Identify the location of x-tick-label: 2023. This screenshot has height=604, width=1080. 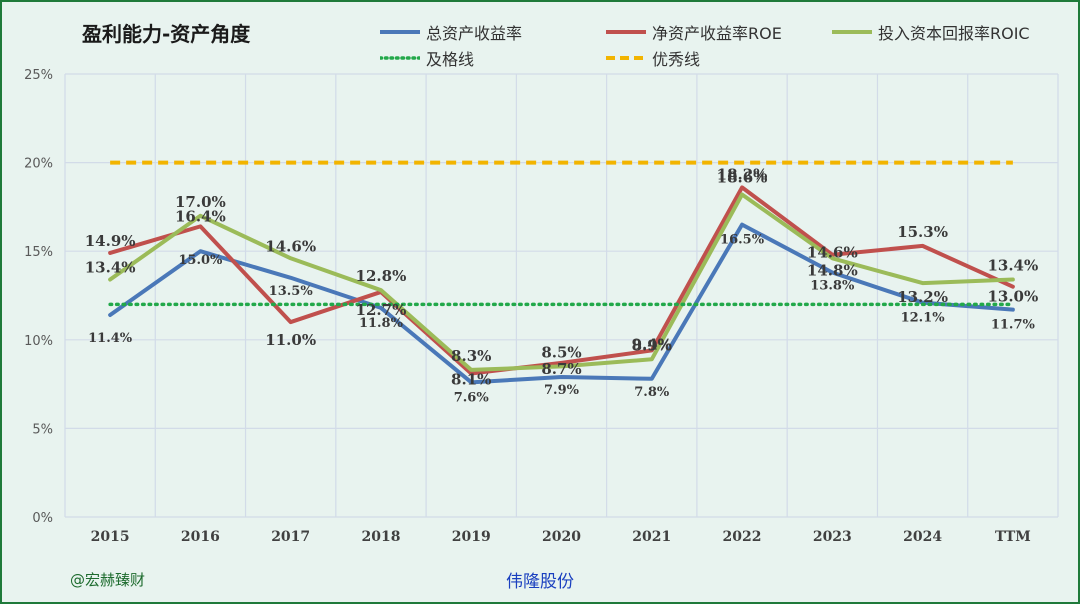
(832, 537).